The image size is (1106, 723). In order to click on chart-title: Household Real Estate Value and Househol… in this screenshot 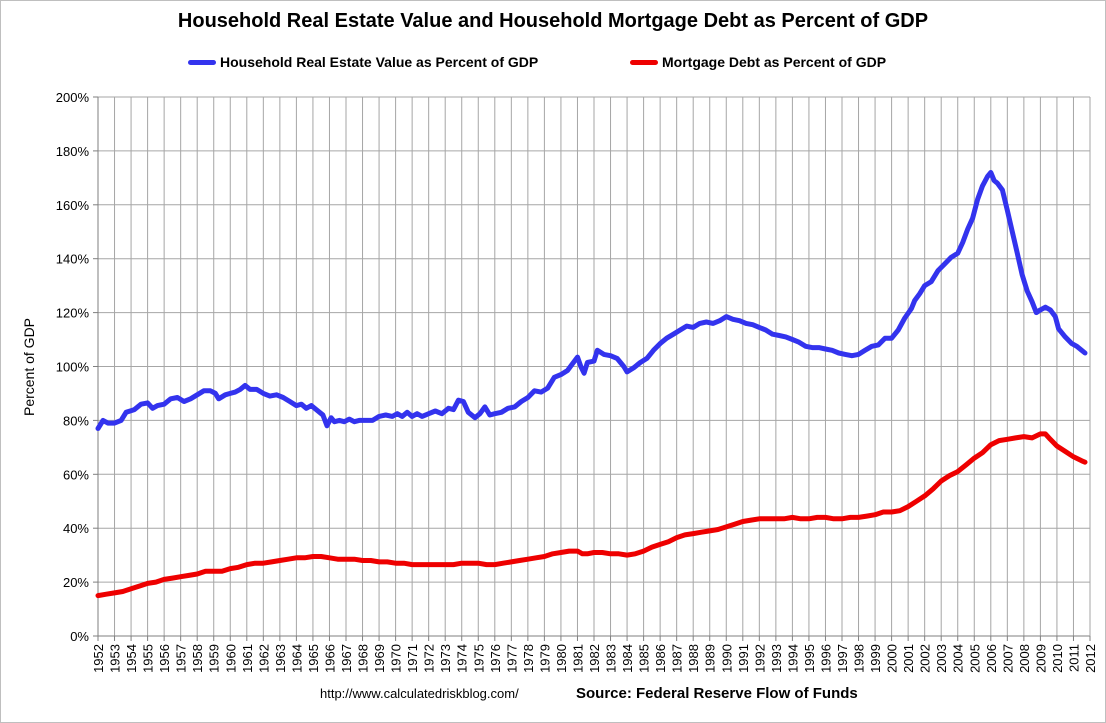, I will do `click(553, 21)`.